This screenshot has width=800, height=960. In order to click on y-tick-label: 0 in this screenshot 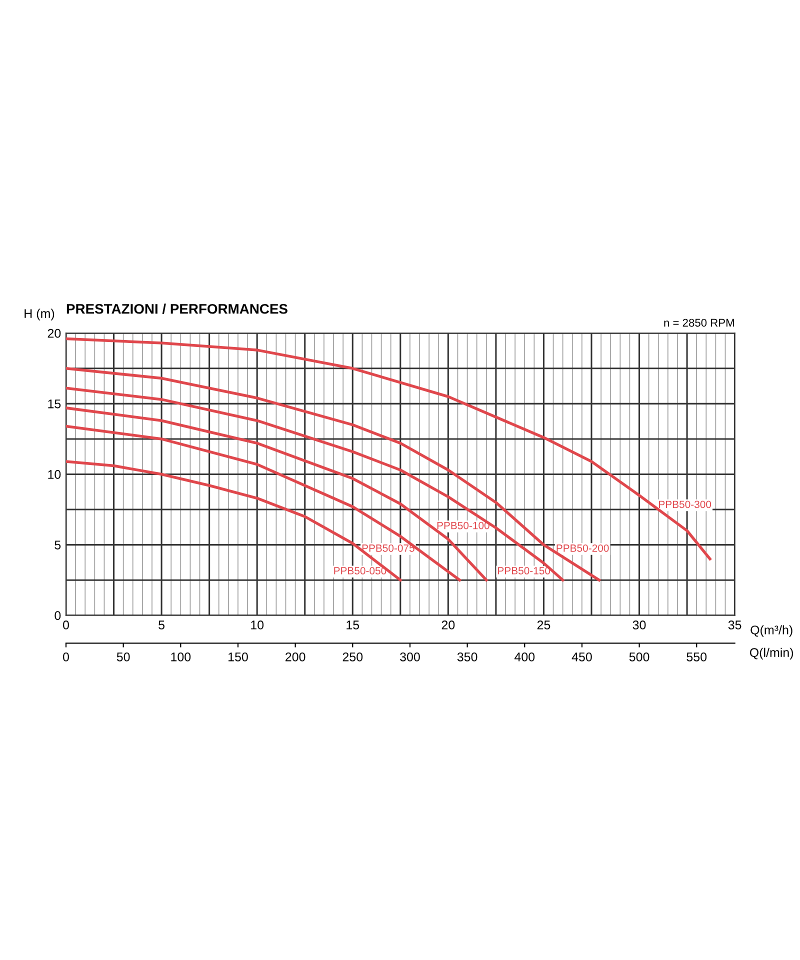, I will do `click(57, 615)`.